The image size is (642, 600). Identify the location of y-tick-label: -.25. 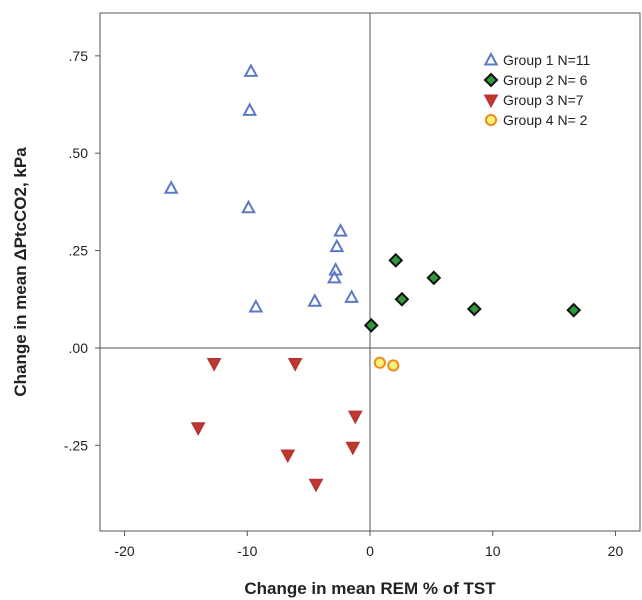
(76, 445).